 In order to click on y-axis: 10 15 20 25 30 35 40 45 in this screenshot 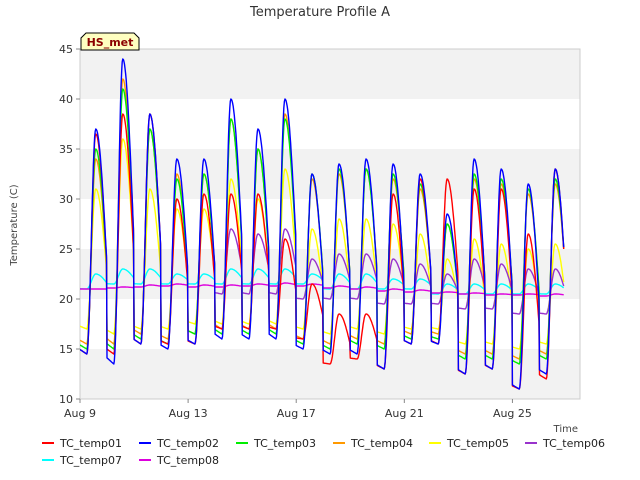, I will do `click(69, 224)`.